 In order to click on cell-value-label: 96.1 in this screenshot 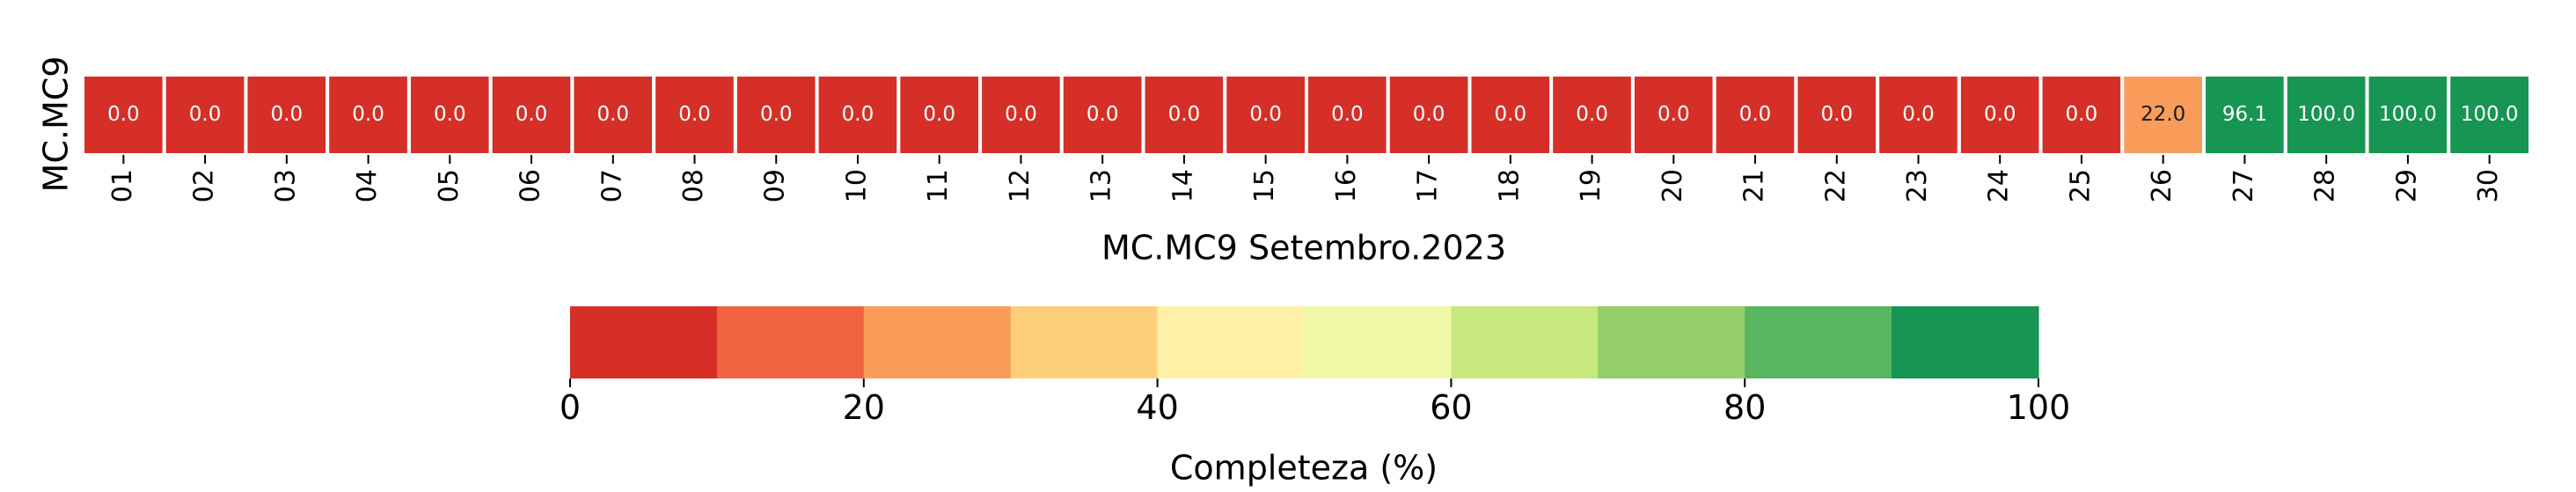, I will do `click(2244, 114)`.